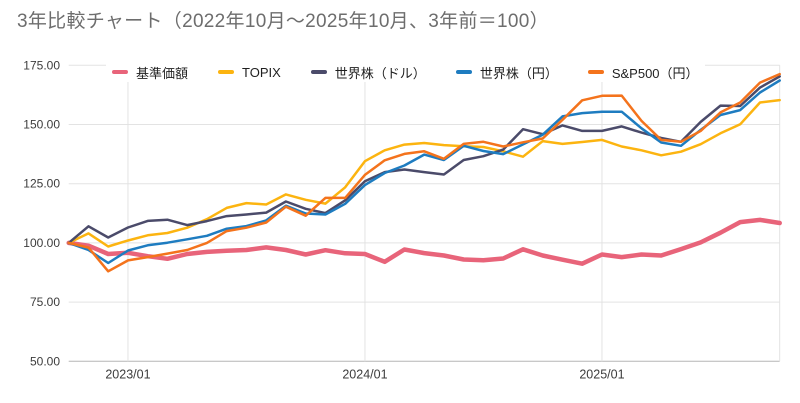 The height and width of the screenshot is (403, 800). I want to click on legend-marker-sp500-jpy, so click(595, 72).